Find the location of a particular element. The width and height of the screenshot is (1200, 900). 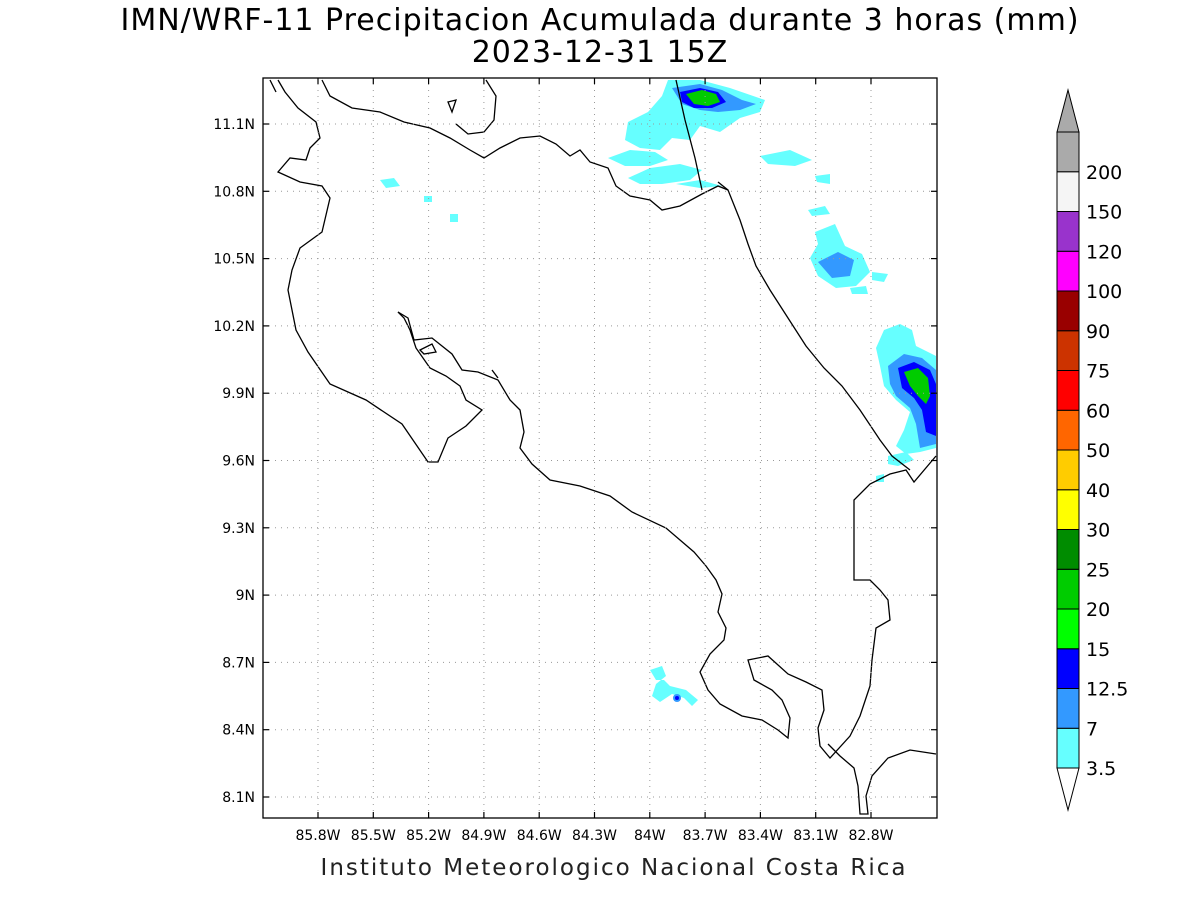

colorbar-label: 25 is located at coordinates (1098, 570).